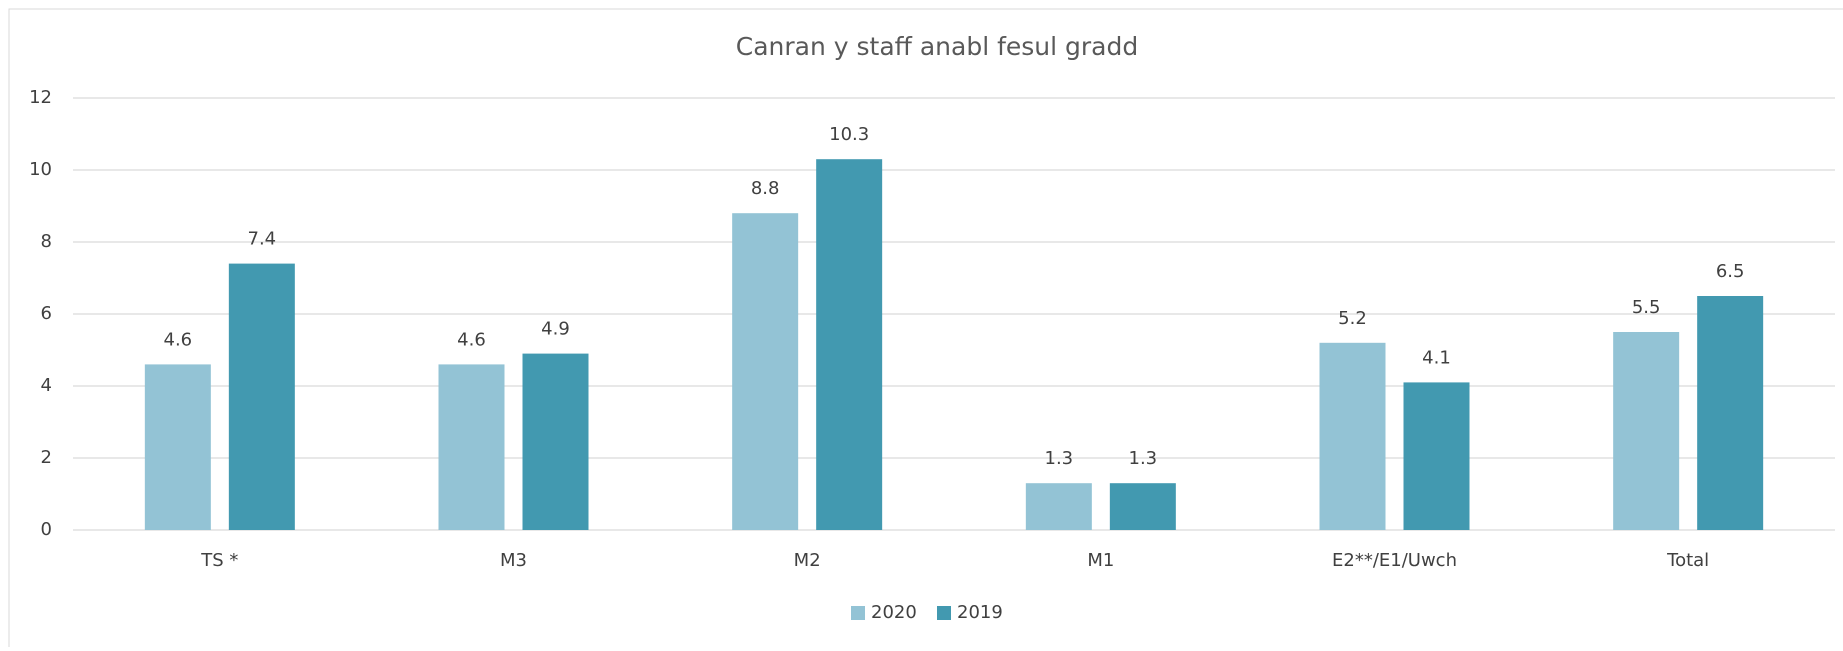 The width and height of the screenshot is (1843, 651). Describe the element at coordinates (1394, 560) in the screenshot. I see `x-tick-label: E2**/E1/Uwch` at that location.